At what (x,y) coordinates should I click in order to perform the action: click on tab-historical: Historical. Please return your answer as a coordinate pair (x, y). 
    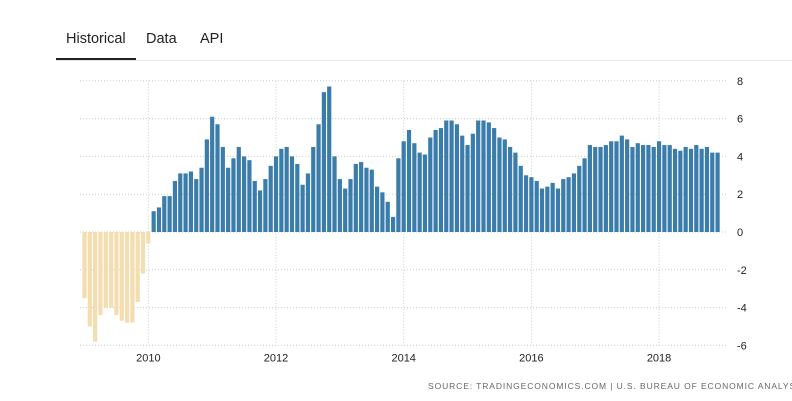
    Looking at the image, I should click on (96, 45).